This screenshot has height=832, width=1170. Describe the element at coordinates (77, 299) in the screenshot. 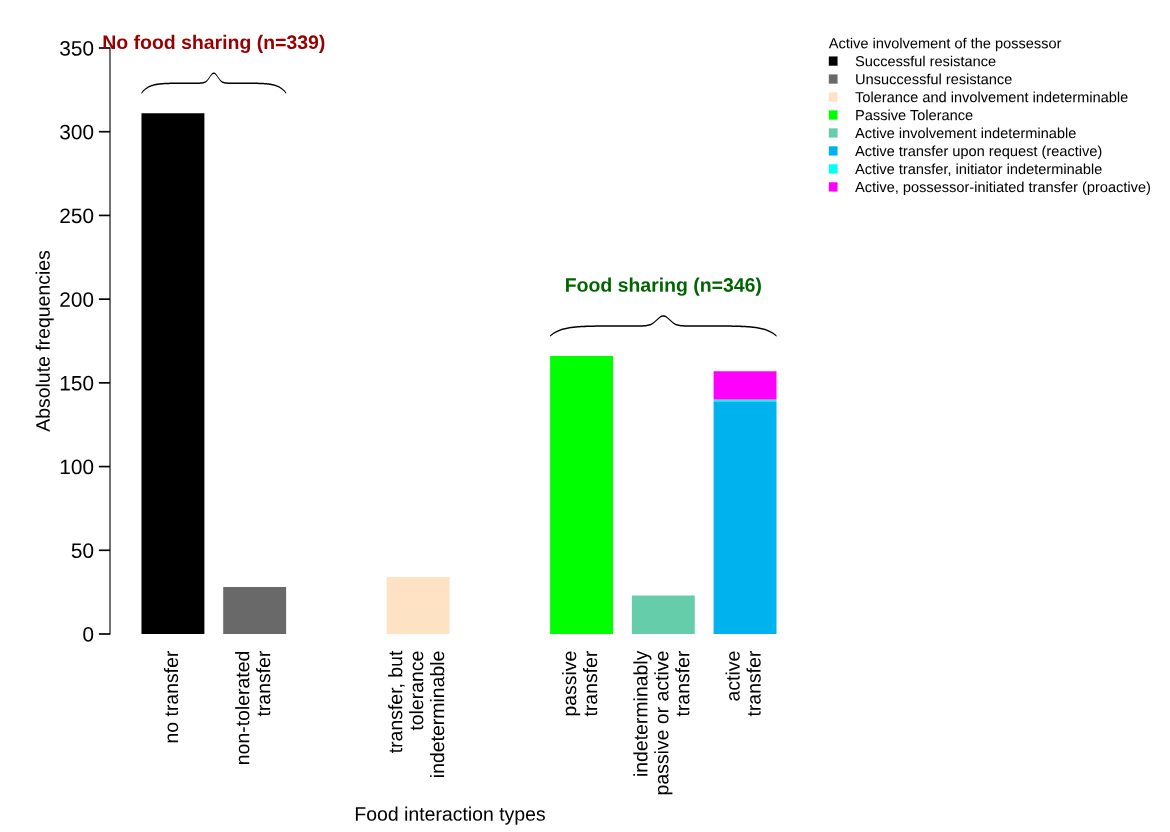

I see `y-tick-label: 200` at that location.